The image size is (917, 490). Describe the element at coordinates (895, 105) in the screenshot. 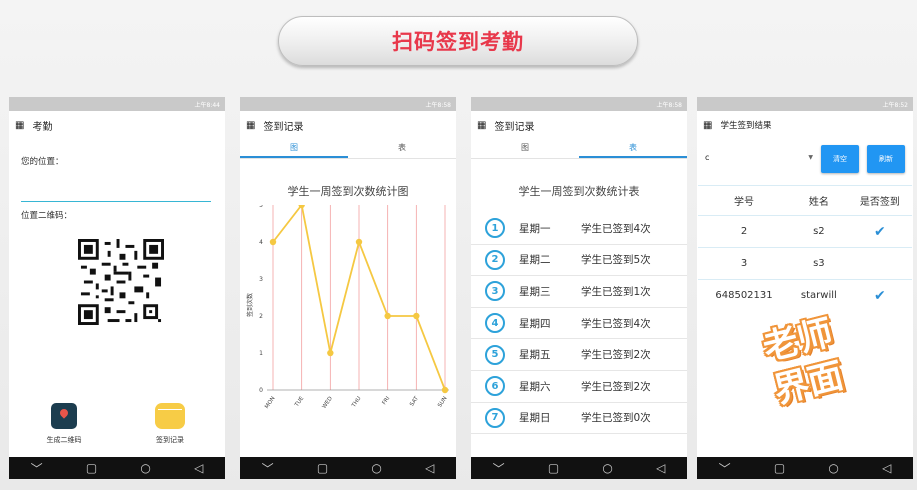

I see `status-time: 上午8:52` at that location.